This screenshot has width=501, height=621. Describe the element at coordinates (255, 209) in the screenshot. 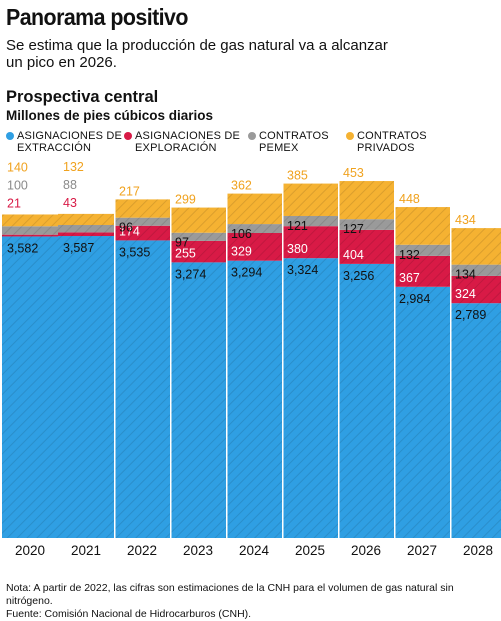

I see `bar-hatch-privados-2024` at that location.